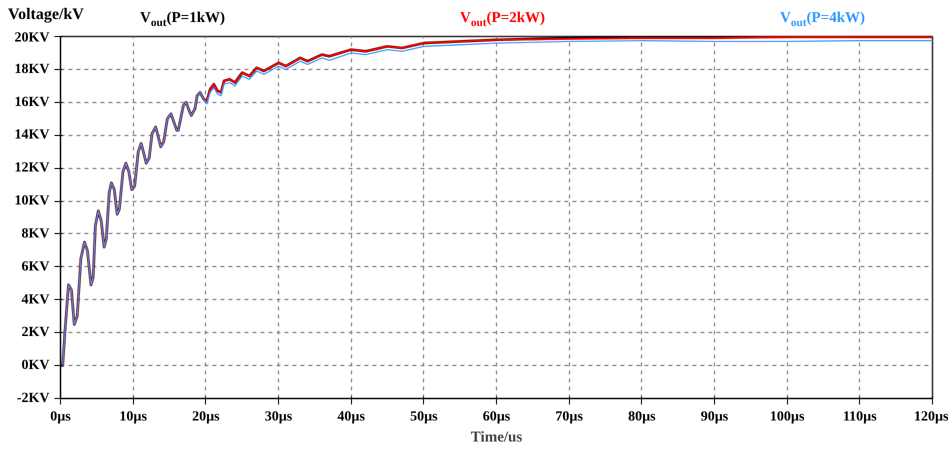  I want to click on y-tick-label: 4KV, so click(36, 300).